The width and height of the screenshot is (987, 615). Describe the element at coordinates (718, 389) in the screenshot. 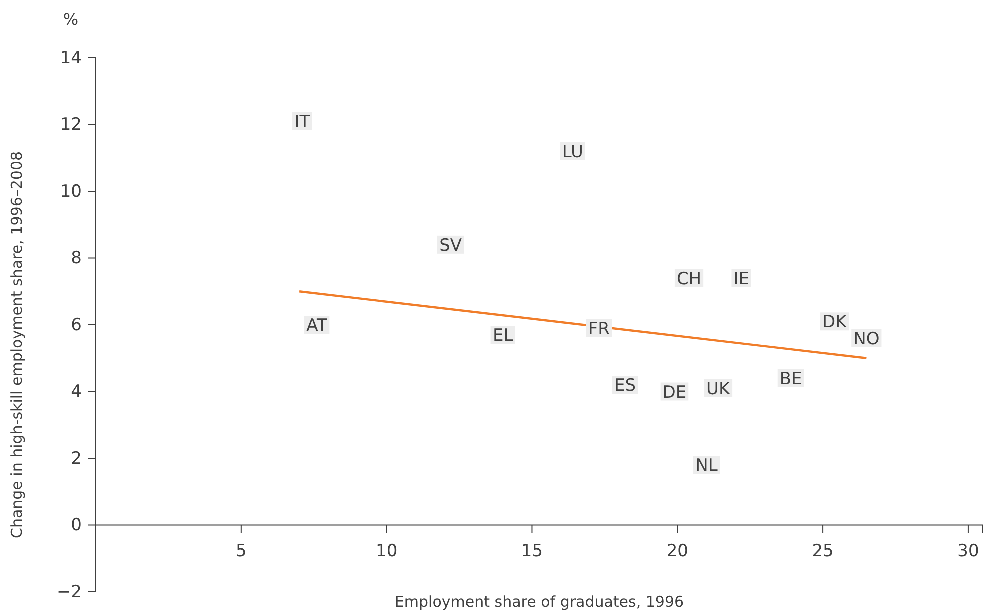

I see `data-label: UK` at that location.